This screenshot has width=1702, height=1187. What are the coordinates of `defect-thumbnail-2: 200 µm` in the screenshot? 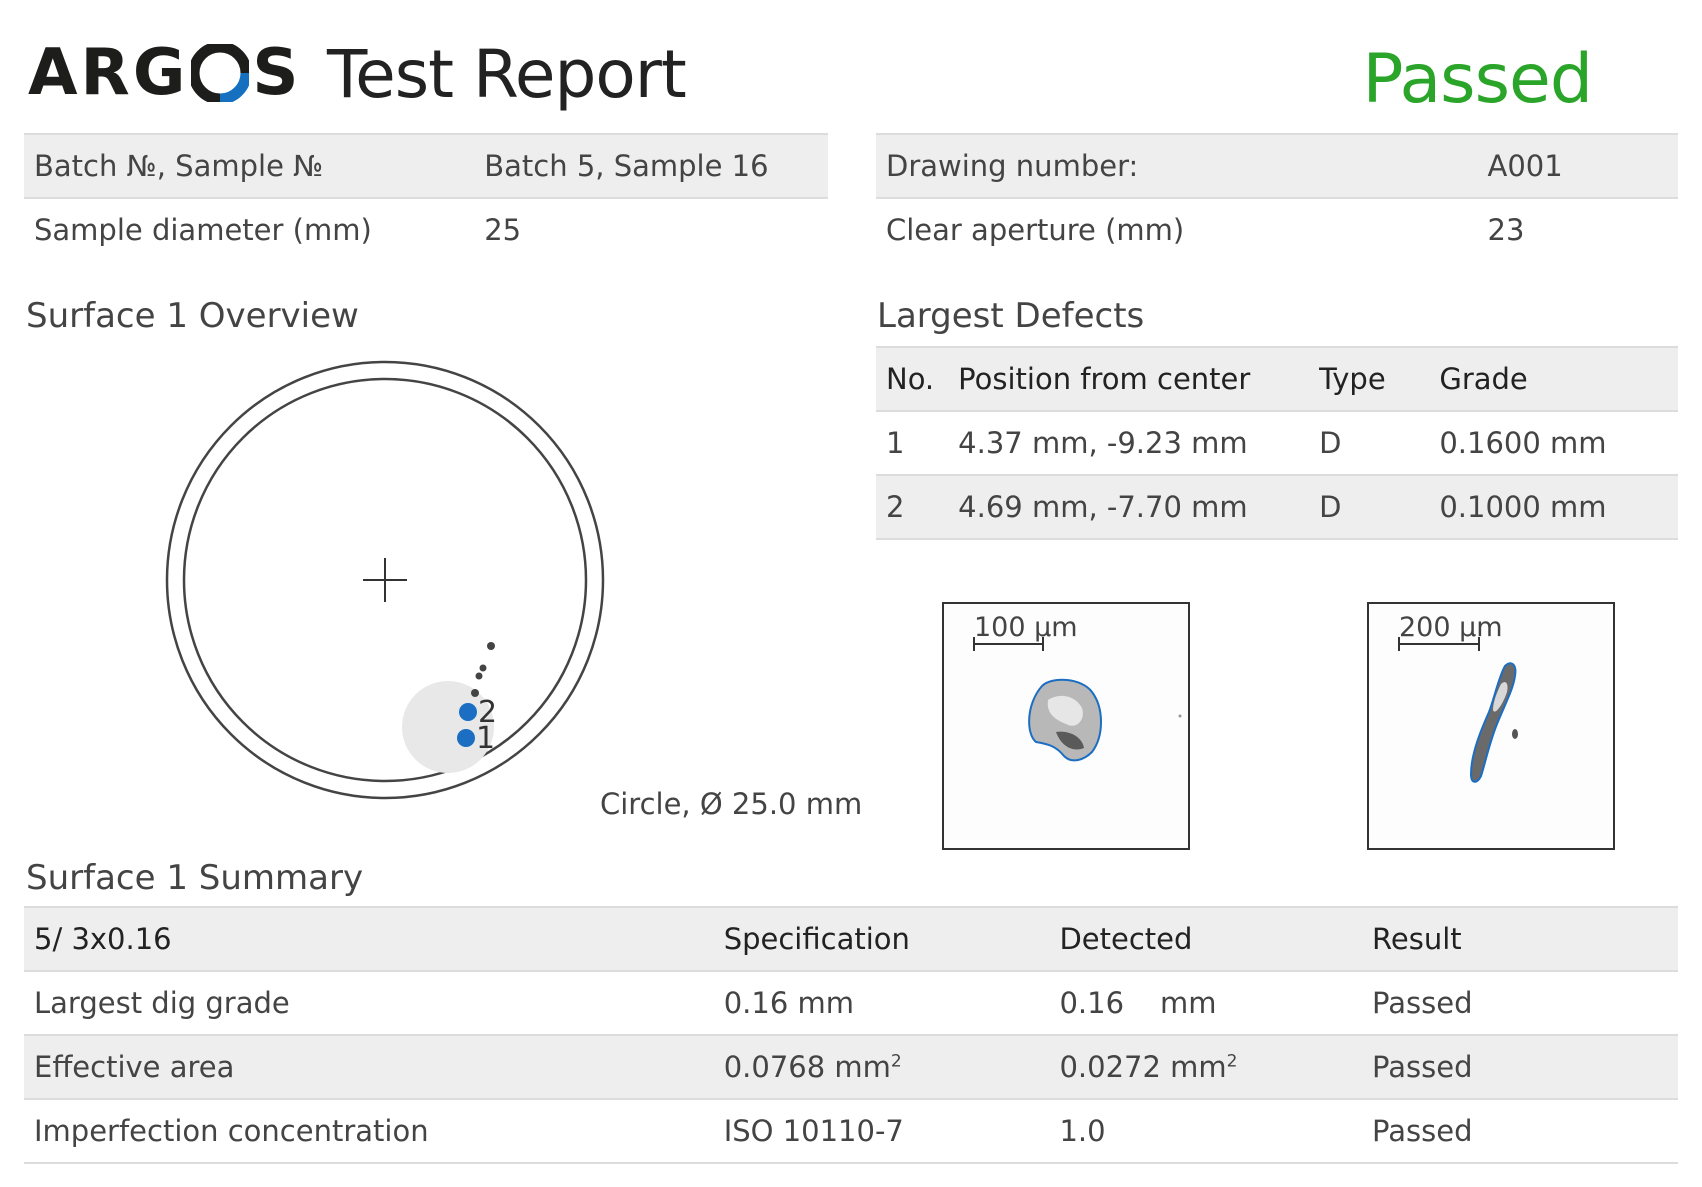 It's located at (1491, 726).